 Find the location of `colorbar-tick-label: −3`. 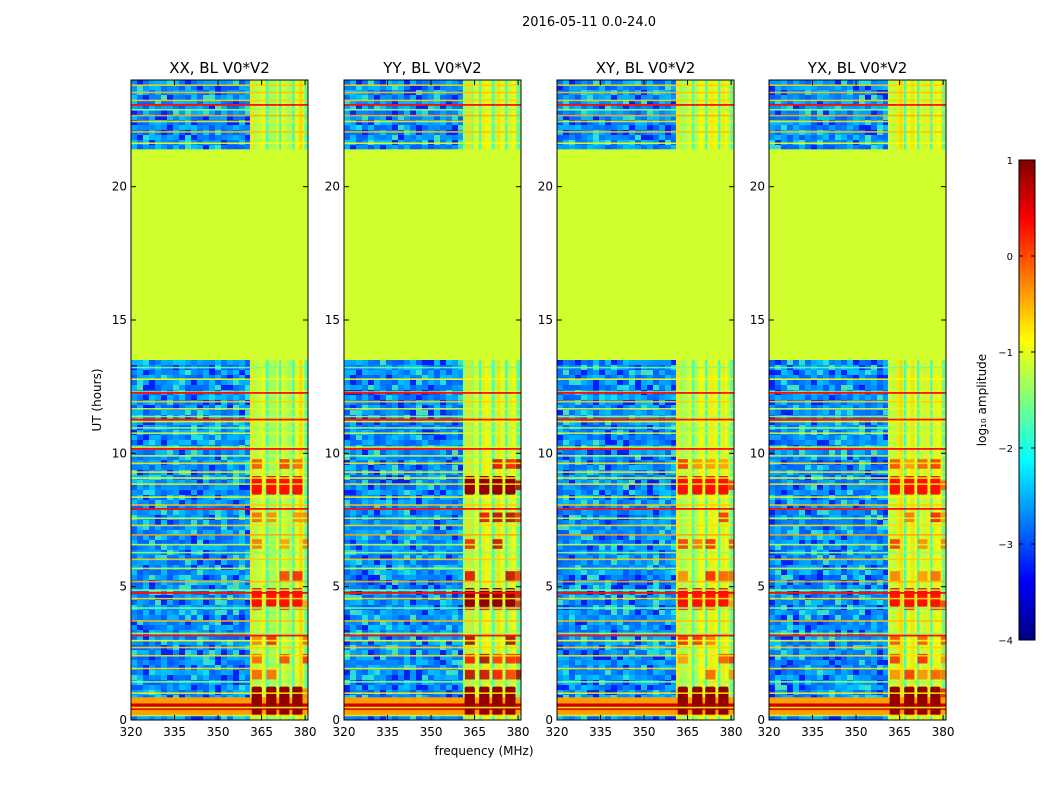

colorbar-tick-label: −3 is located at coordinates (1005, 545).